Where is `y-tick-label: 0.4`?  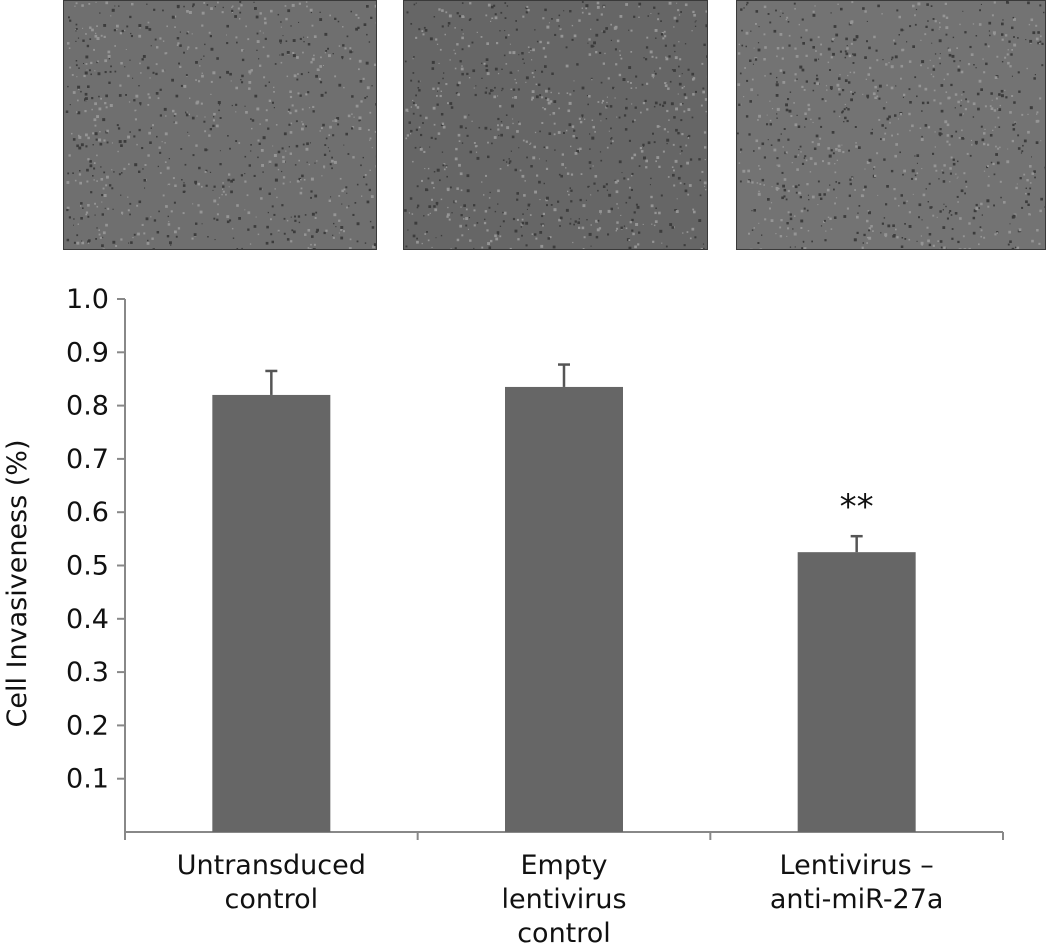 y-tick-label: 0.4 is located at coordinates (87, 619).